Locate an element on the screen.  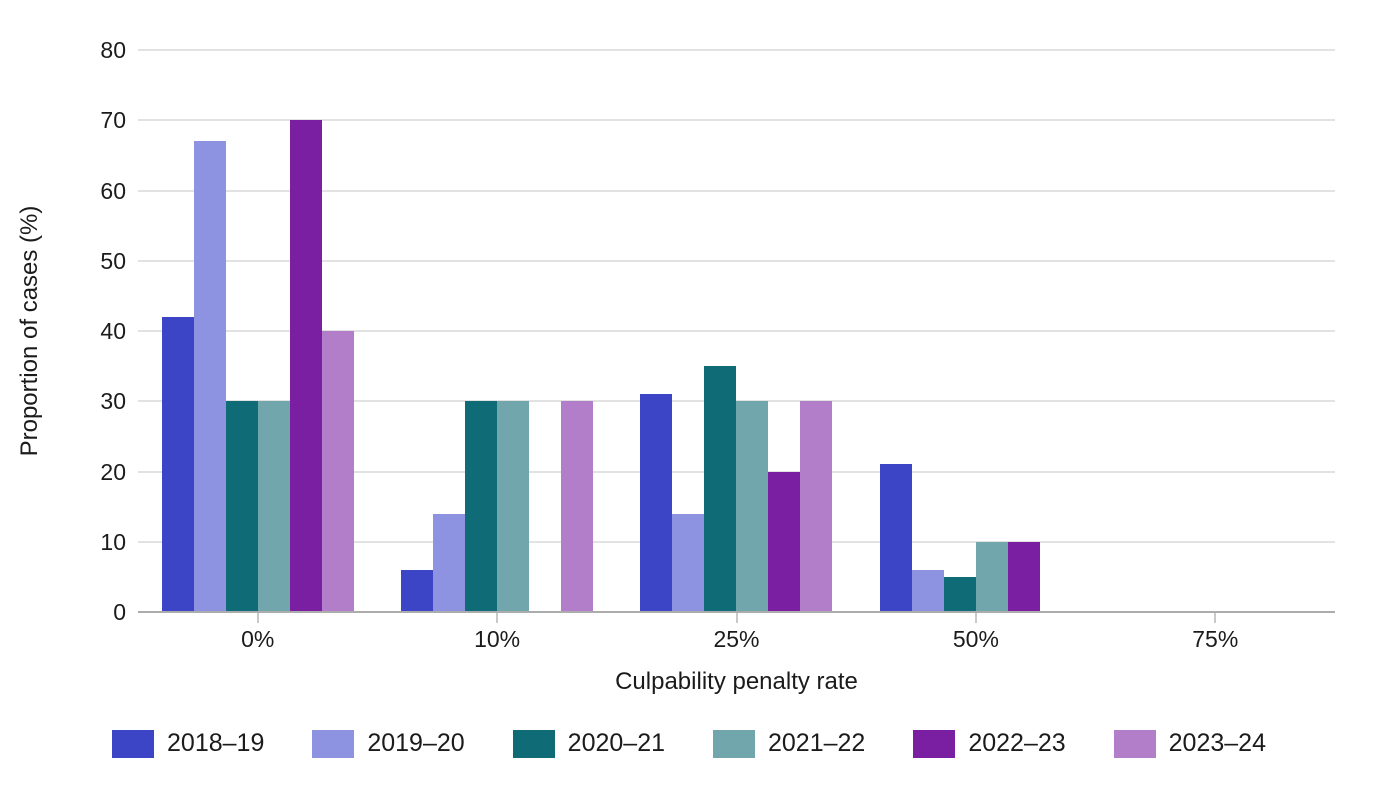
bar-group-75% is located at coordinates (1215, 331).